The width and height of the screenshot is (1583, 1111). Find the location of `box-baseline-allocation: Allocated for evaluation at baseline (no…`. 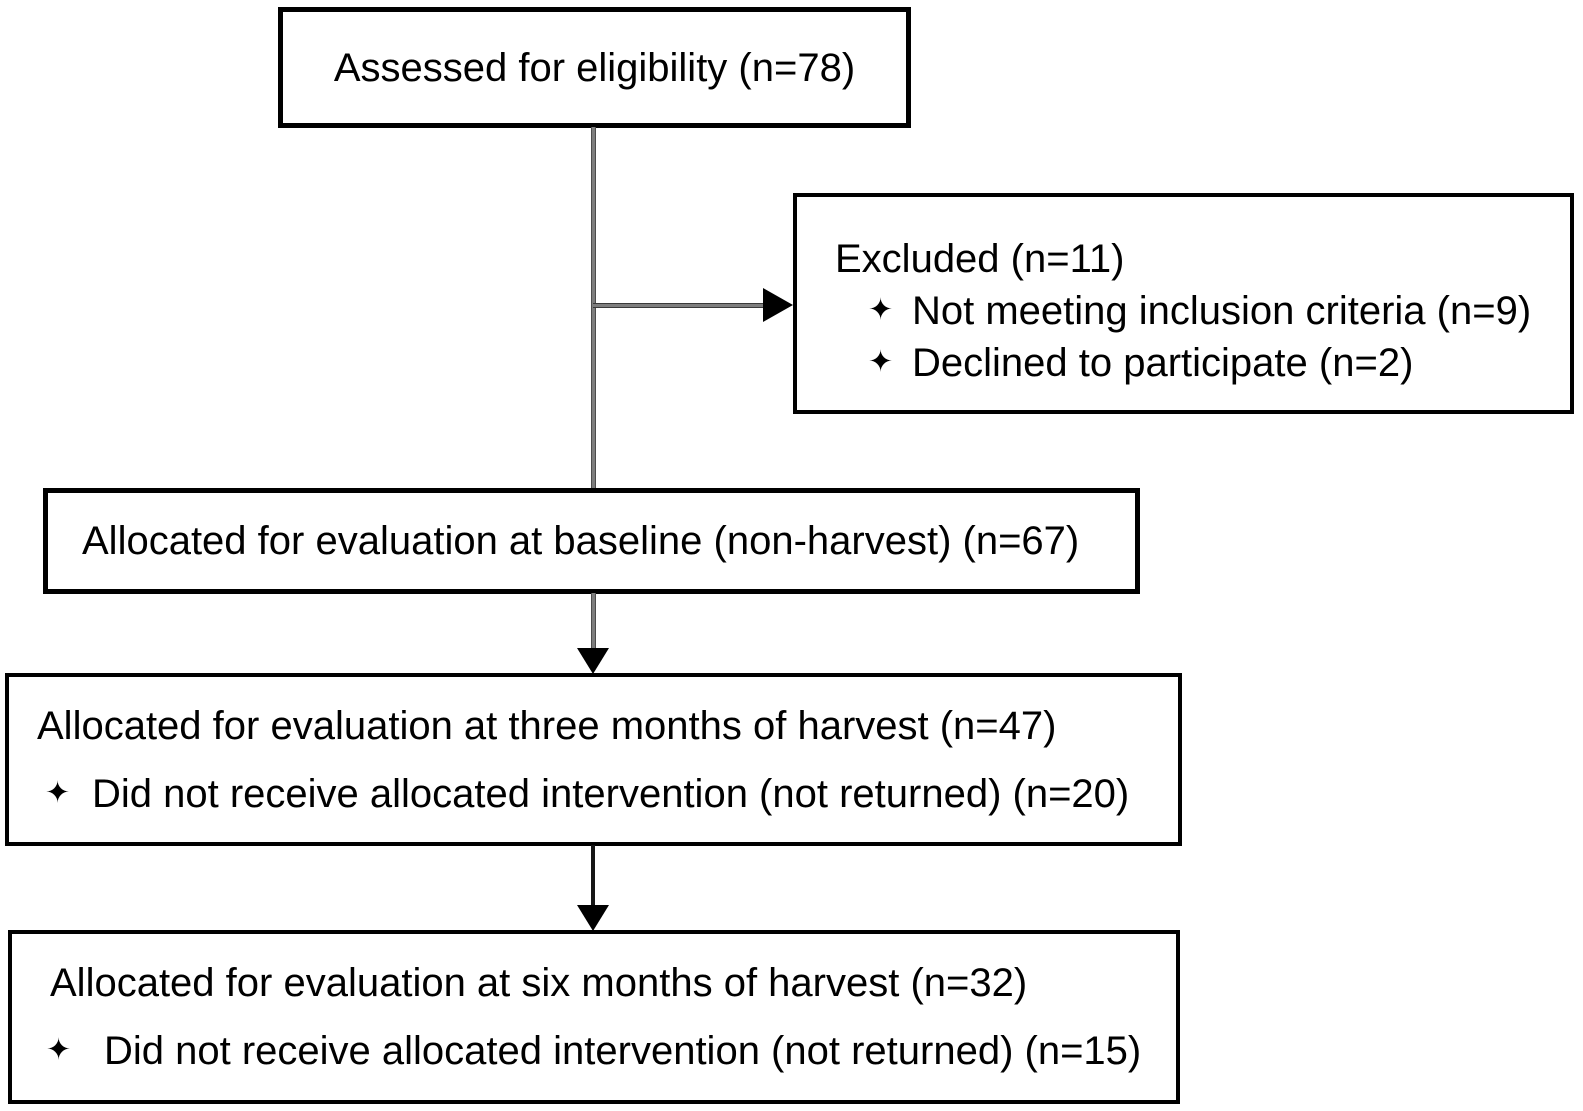

box-baseline-allocation: Allocated for evaluation at baseline (no… is located at coordinates (591, 541).